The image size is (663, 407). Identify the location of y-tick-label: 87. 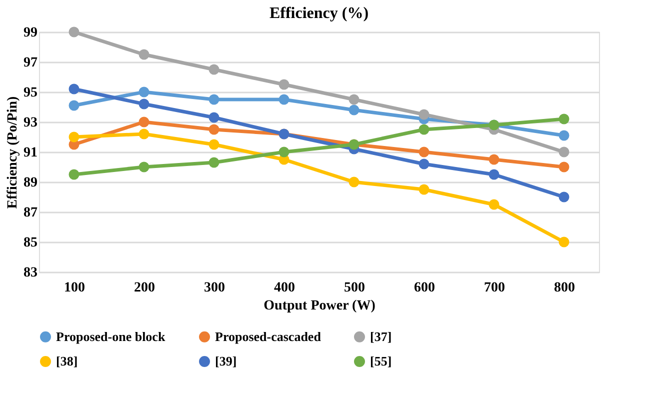
(31, 213).